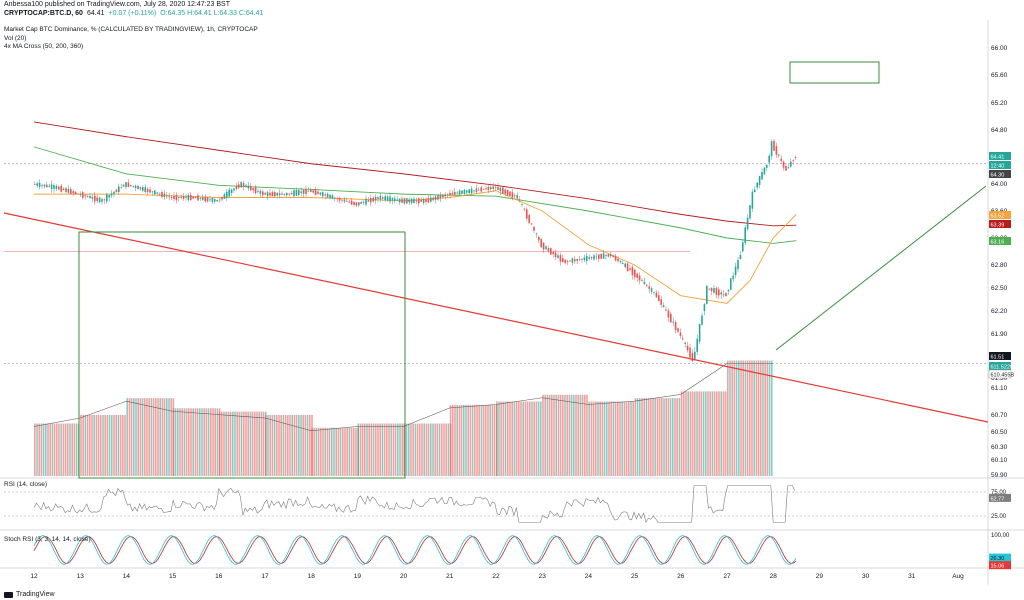 The width and height of the screenshot is (1024, 600). Describe the element at coordinates (999, 75) in the screenshot. I see `y-tick-label: 65.60` at that location.